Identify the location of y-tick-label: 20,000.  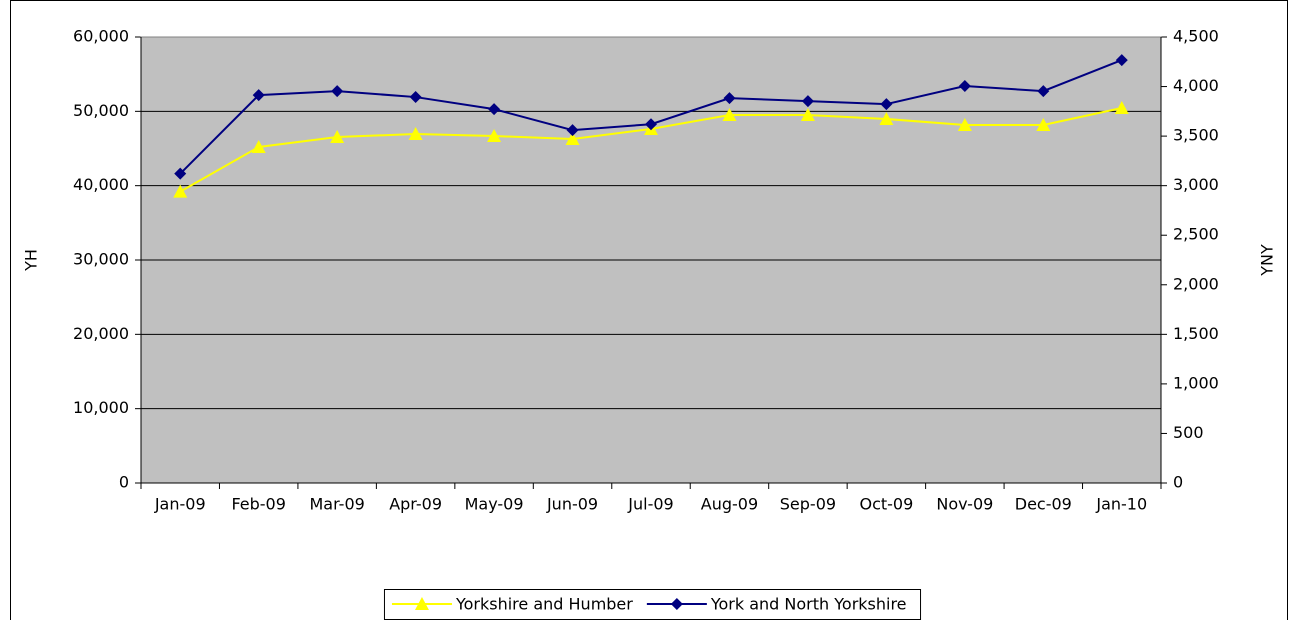
(101, 333).